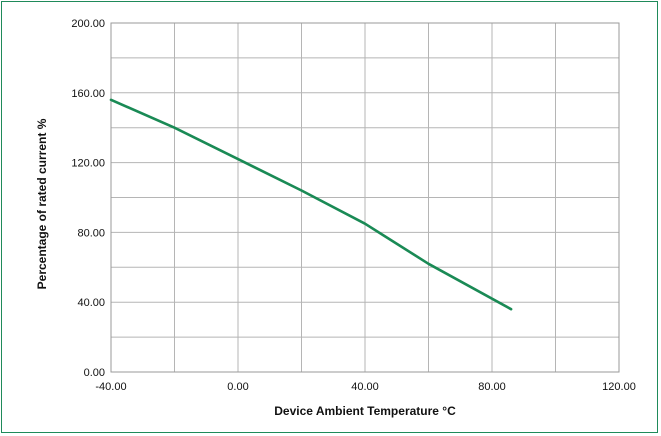 Image resolution: width=661 pixels, height=436 pixels. Describe the element at coordinates (94, 373) in the screenshot. I see `y-tick-label: 0.00` at that location.